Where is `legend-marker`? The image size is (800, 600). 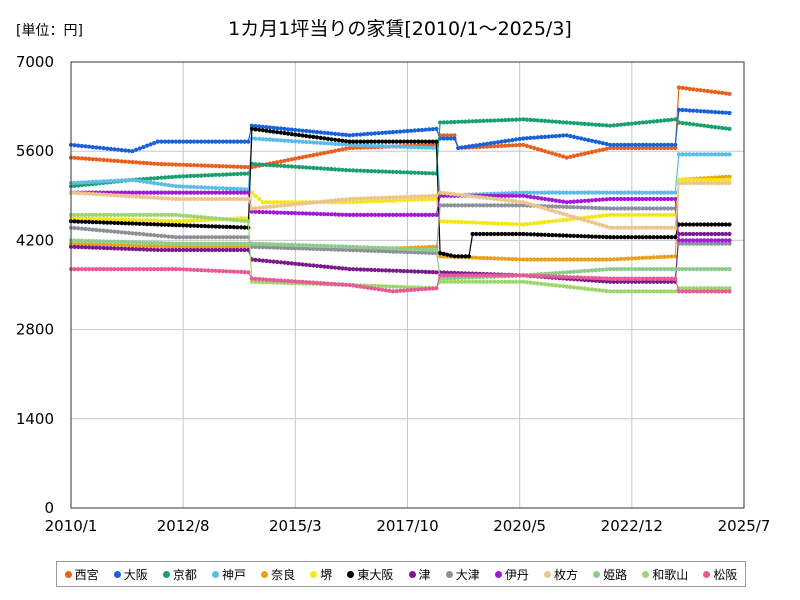 legend-marker is located at coordinates (314, 574).